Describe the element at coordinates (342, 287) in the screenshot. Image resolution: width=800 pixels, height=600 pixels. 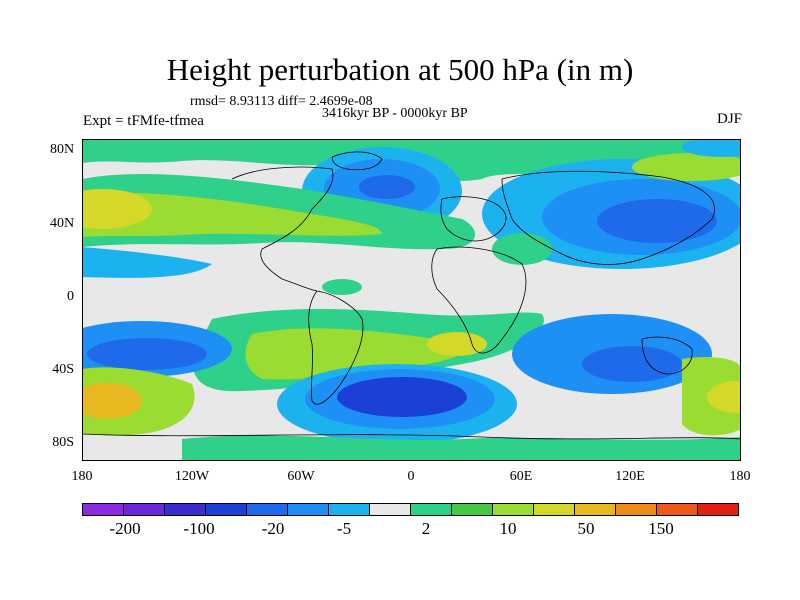
I see `atlantic-tropical-green` at that location.